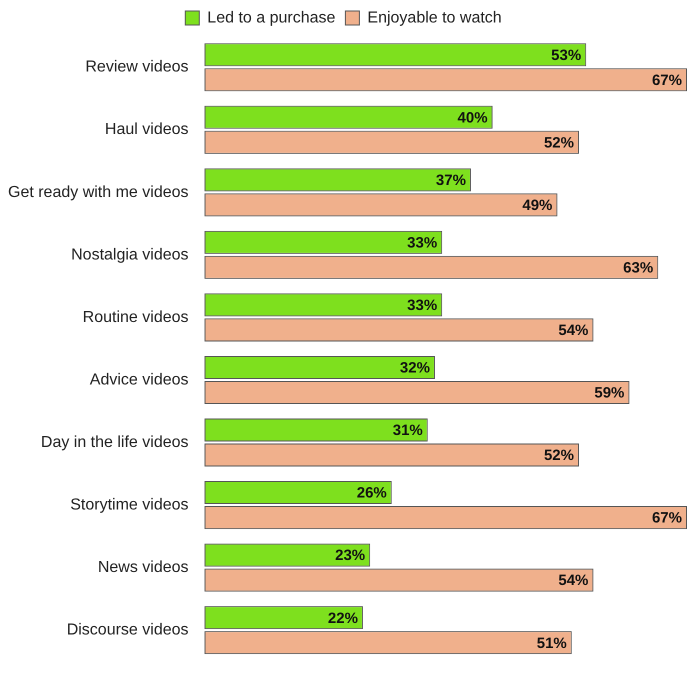 The image size is (689, 679). Describe the element at coordinates (98, 192) in the screenshot. I see `y-tick-label: Get ready with me videos` at that location.